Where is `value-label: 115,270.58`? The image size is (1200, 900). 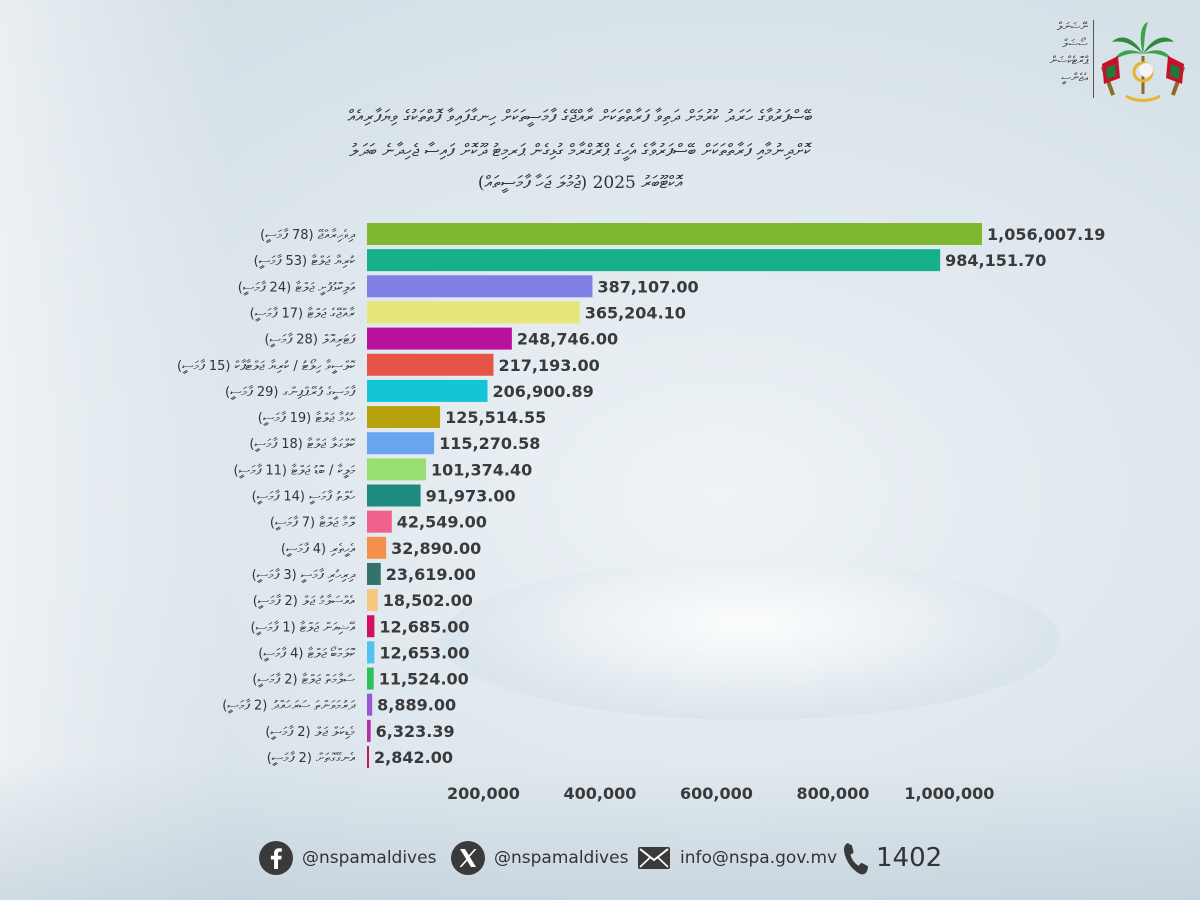
value-label: 115,270.58 is located at coordinates (489, 443).